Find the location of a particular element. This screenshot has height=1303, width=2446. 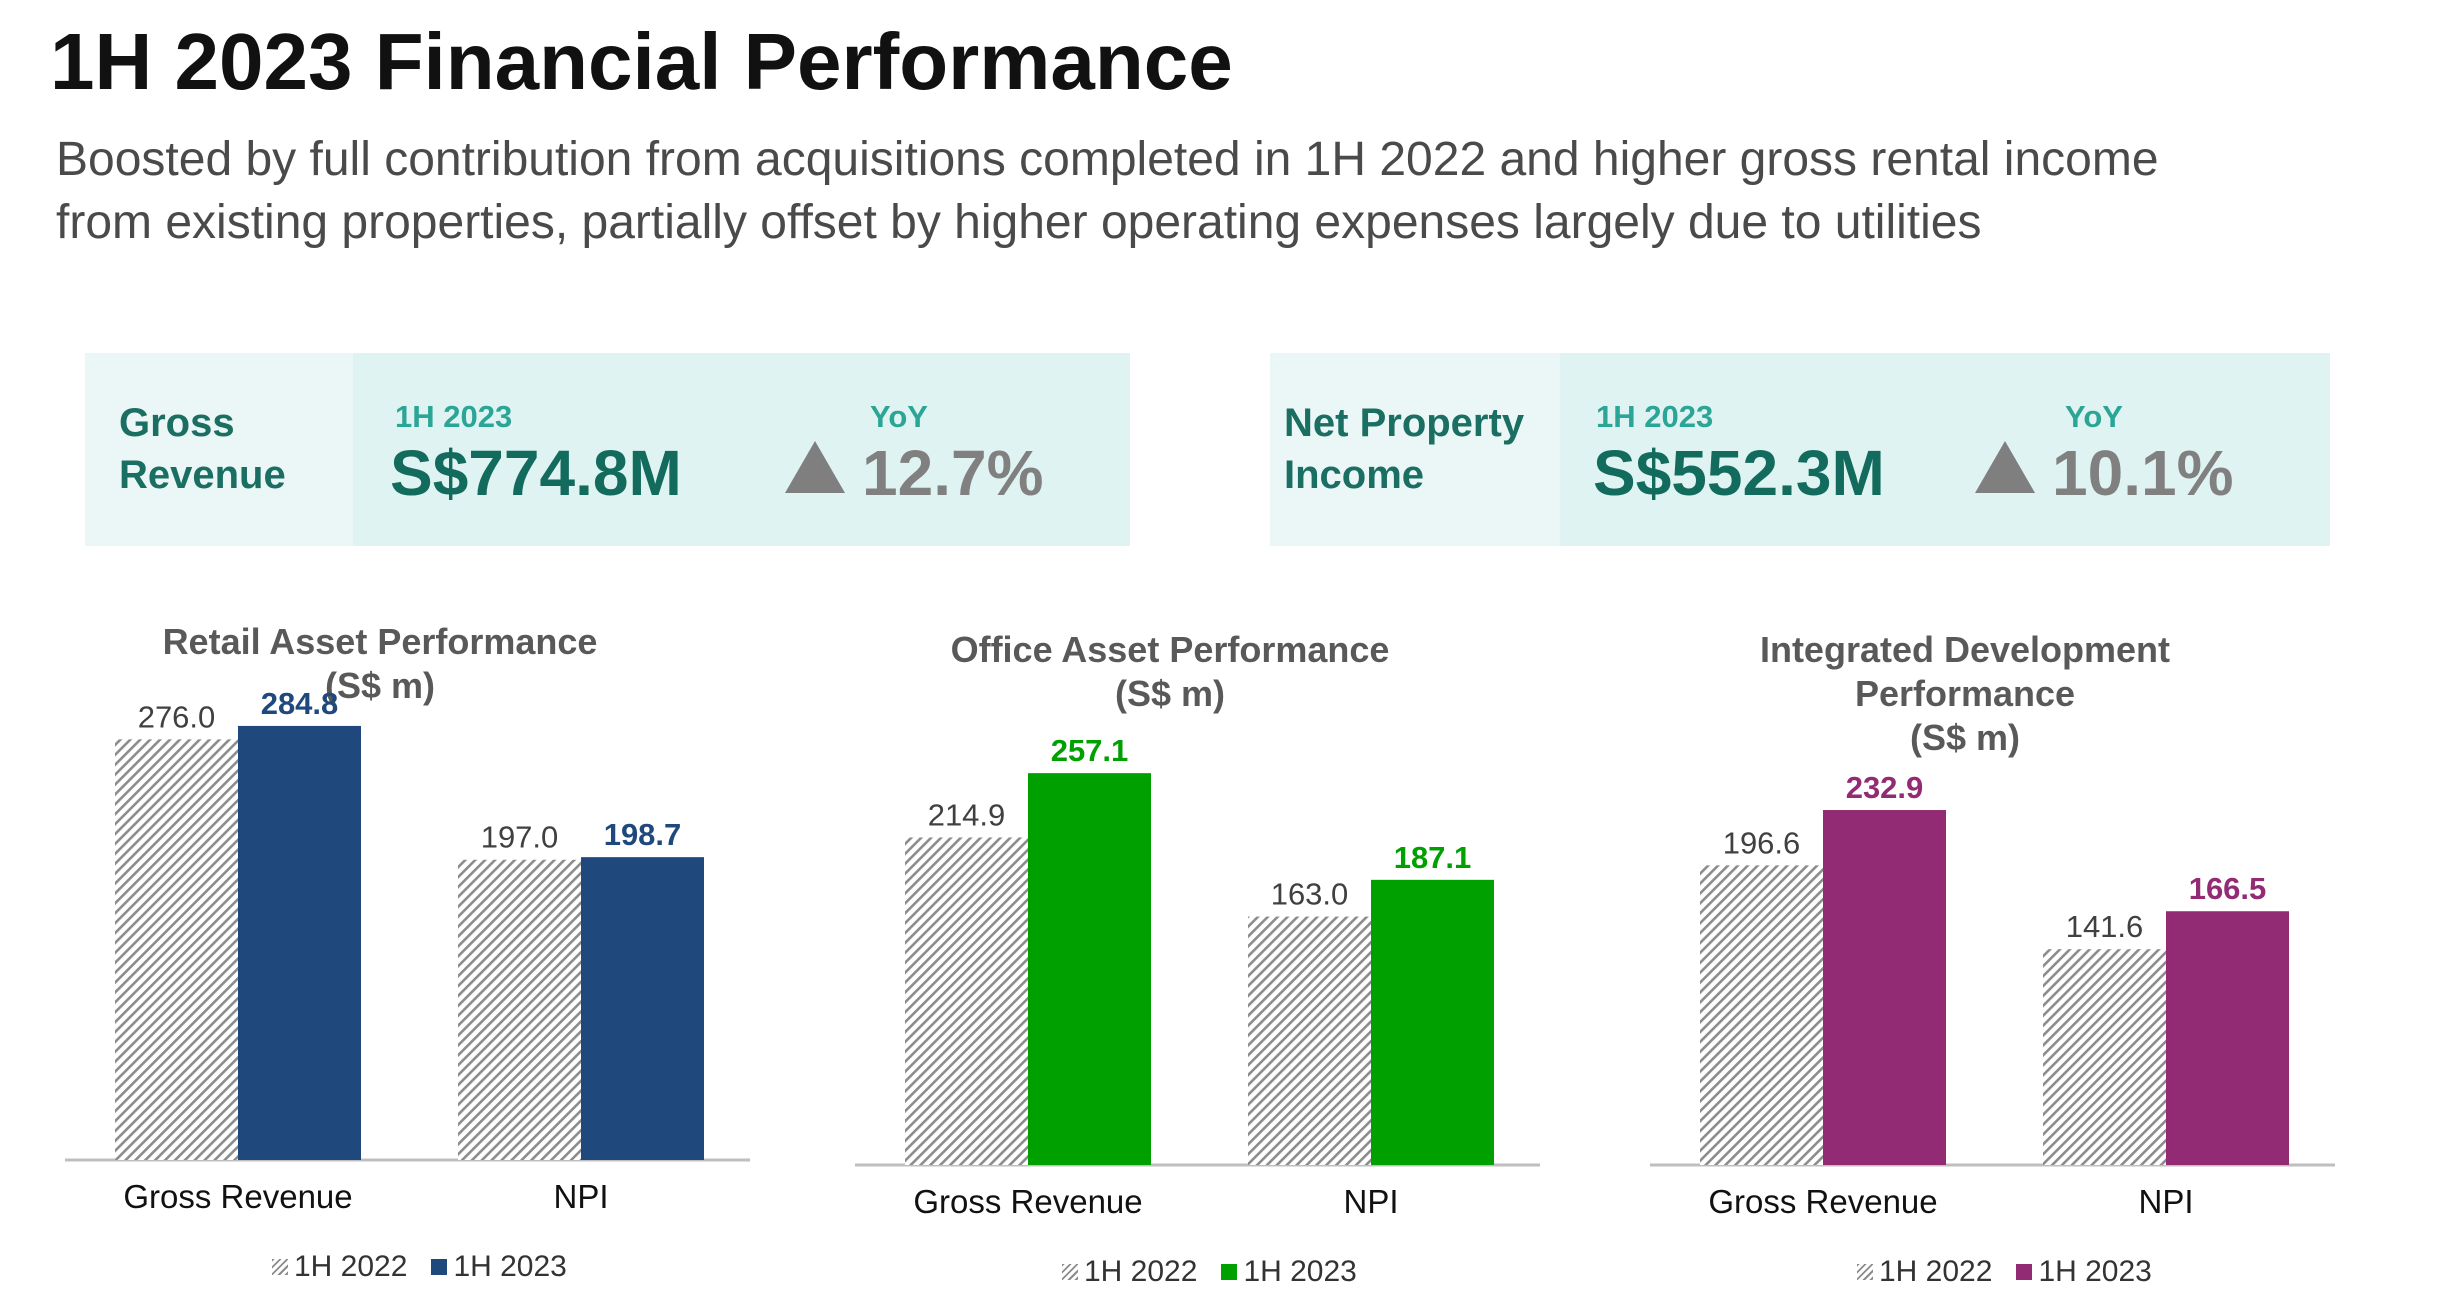

kpi-yoy-value: 10.1% is located at coordinates (2143, 473).